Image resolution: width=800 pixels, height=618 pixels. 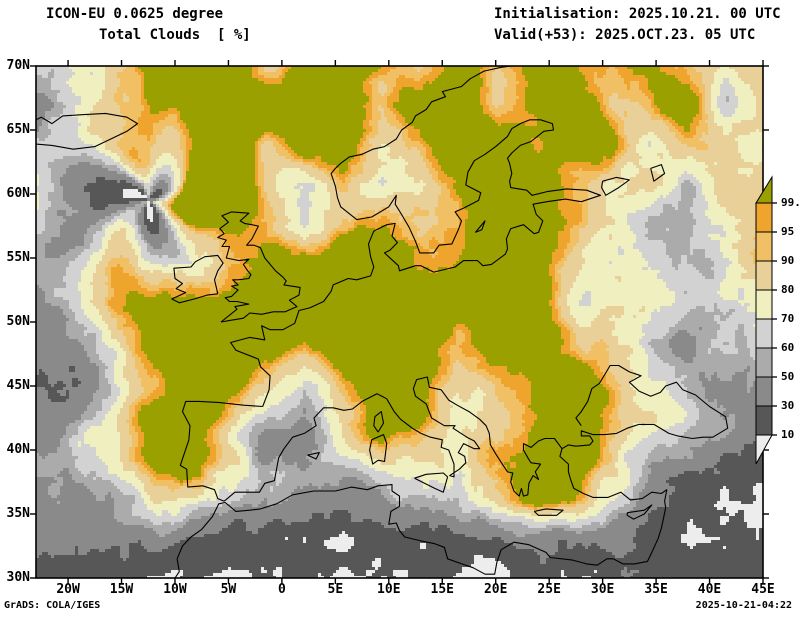 What do you see at coordinates (743, 605) in the screenshot?
I see `creation-timestamp: 2025-10-21-04:22` at bounding box center [743, 605].